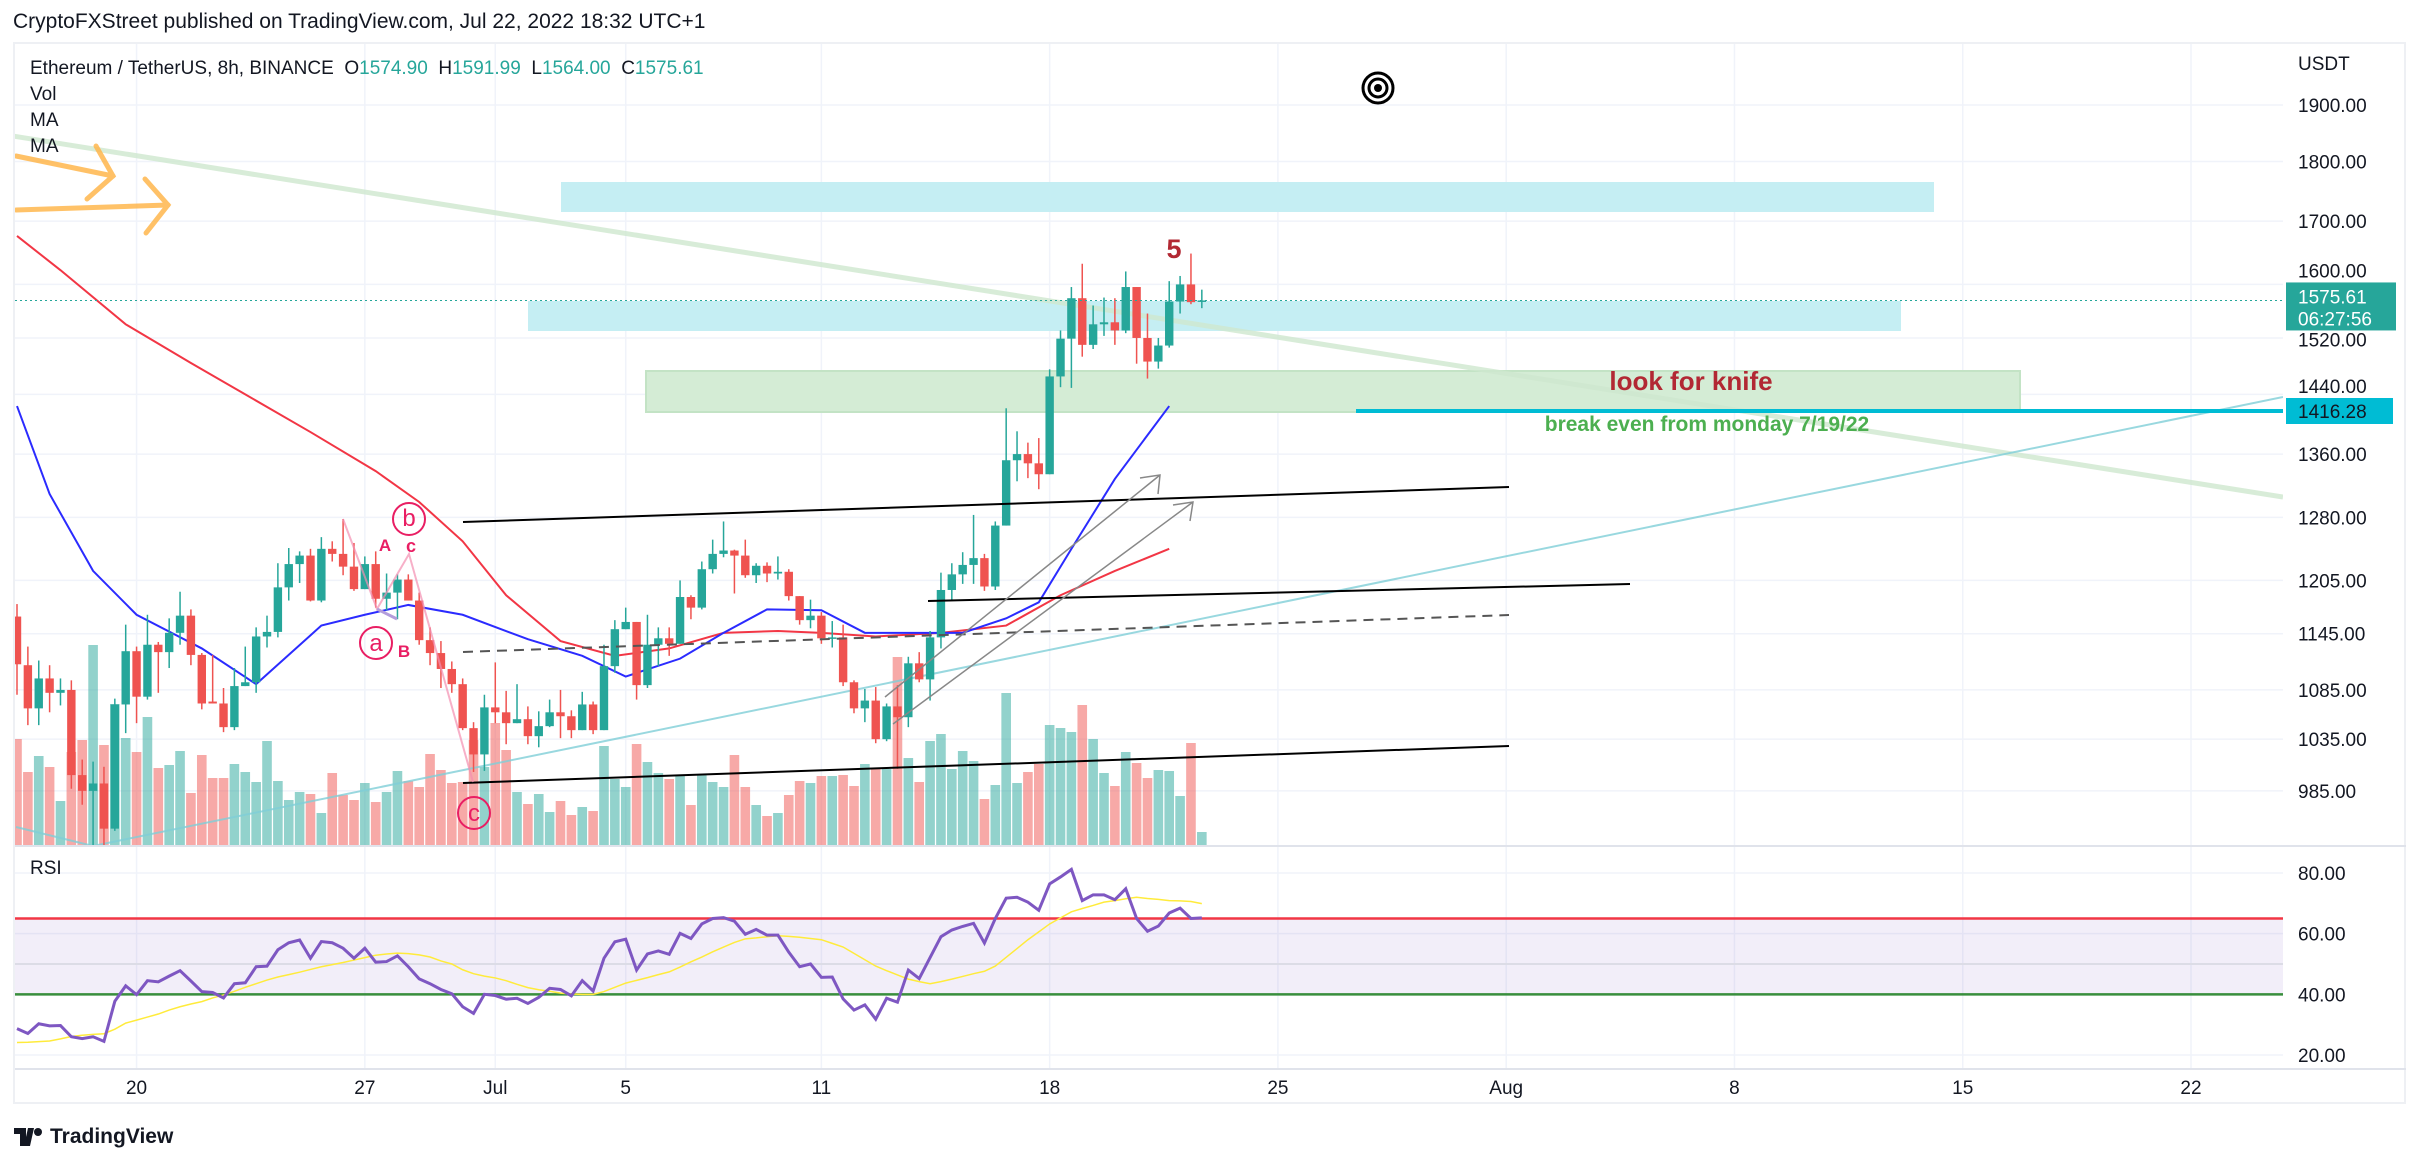 The width and height of the screenshot is (2422, 1164). Describe the element at coordinates (474, 813) in the screenshot. I see `wave-c-circle: c` at that location.